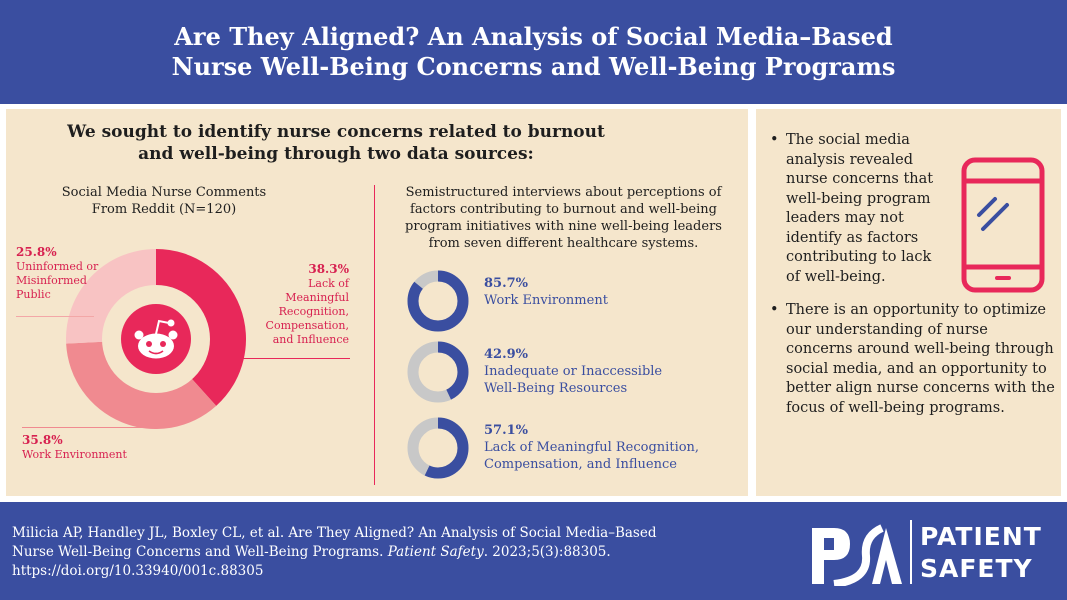 The height and width of the screenshot is (600, 1067). Describe the element at coordinates (933, 552) in the screenshot. I see `patient-safety-logo: PATIENT SAFETY` at that location.